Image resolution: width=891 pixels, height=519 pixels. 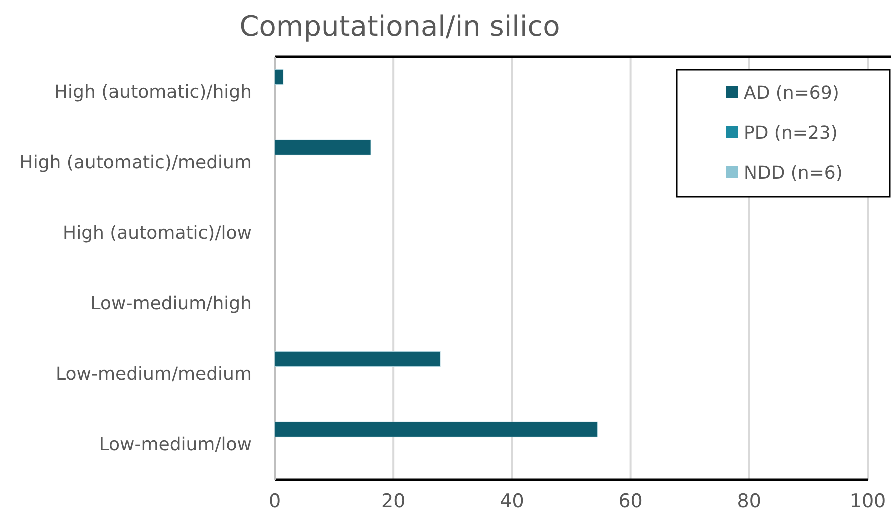 I want to click on y-tick-label: High (automatic)/low, so click(x=157, y=233).